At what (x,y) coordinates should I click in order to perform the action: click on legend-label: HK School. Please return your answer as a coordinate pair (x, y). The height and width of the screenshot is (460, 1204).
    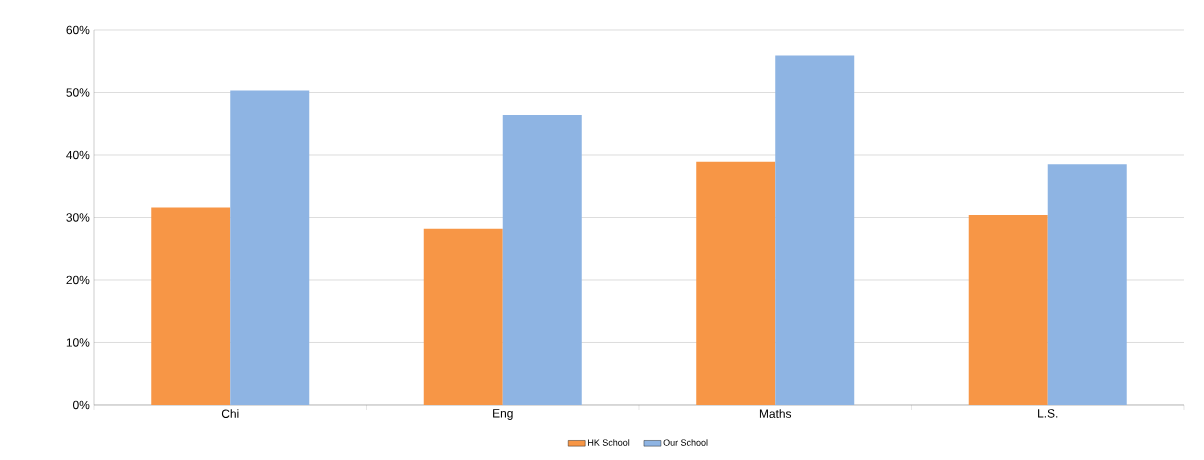
    Looking at the image, I should click on (609, 442).